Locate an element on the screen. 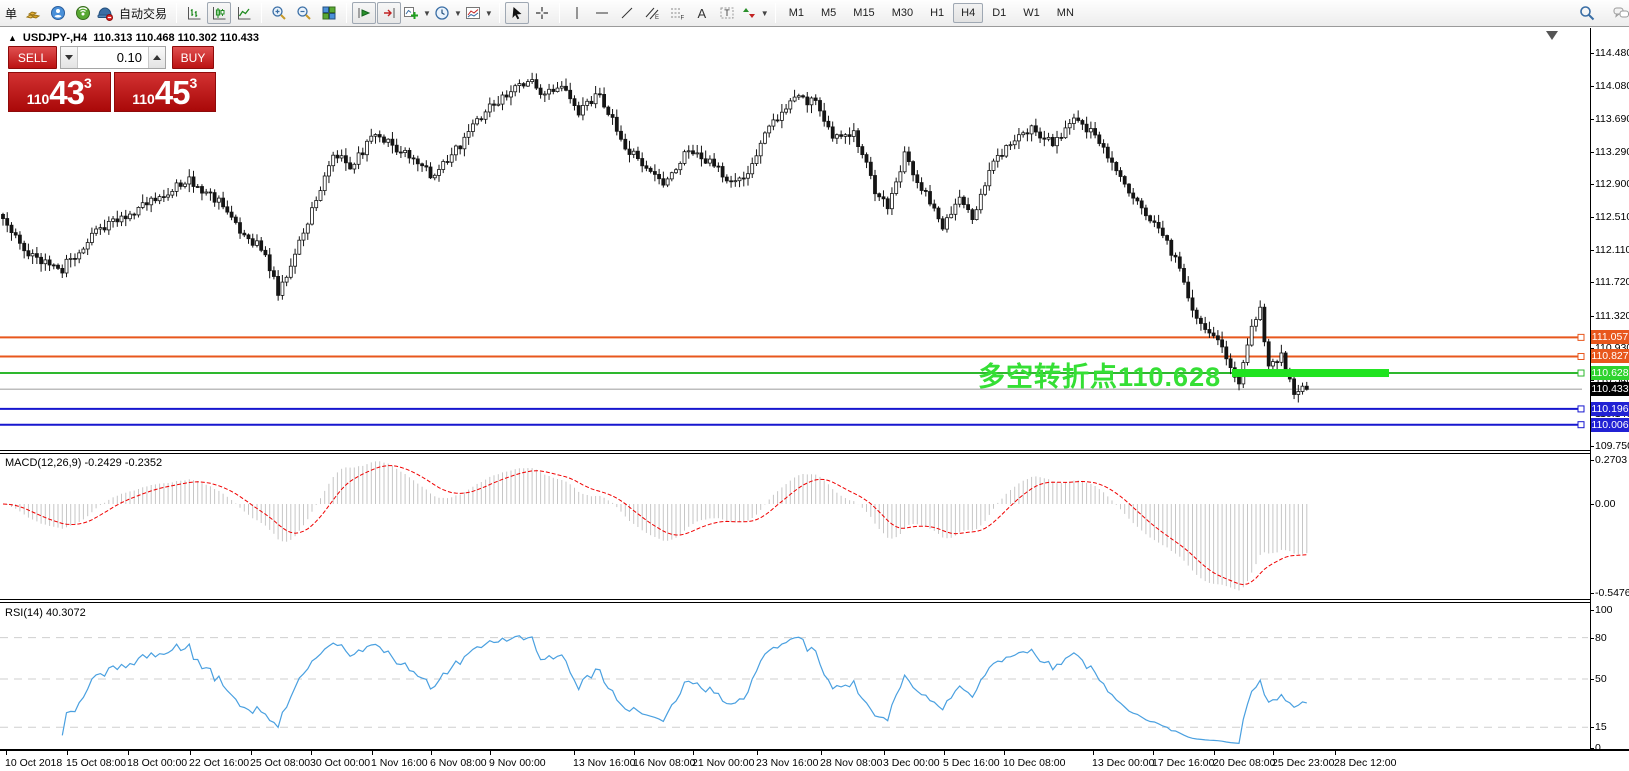  price-badge: 110.006 is located at coordinates (1610, 424).